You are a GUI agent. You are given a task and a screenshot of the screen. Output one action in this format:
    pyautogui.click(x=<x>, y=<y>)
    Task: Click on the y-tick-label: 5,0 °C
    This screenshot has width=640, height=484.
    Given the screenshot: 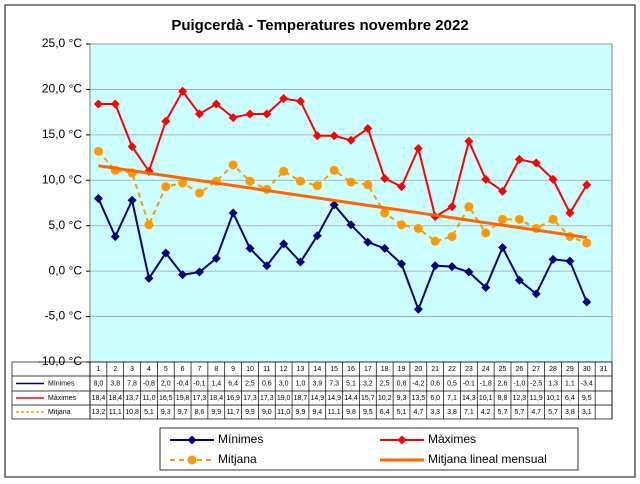 What is the action you would take?
    pyautogui.click(x=66, y=225)
    